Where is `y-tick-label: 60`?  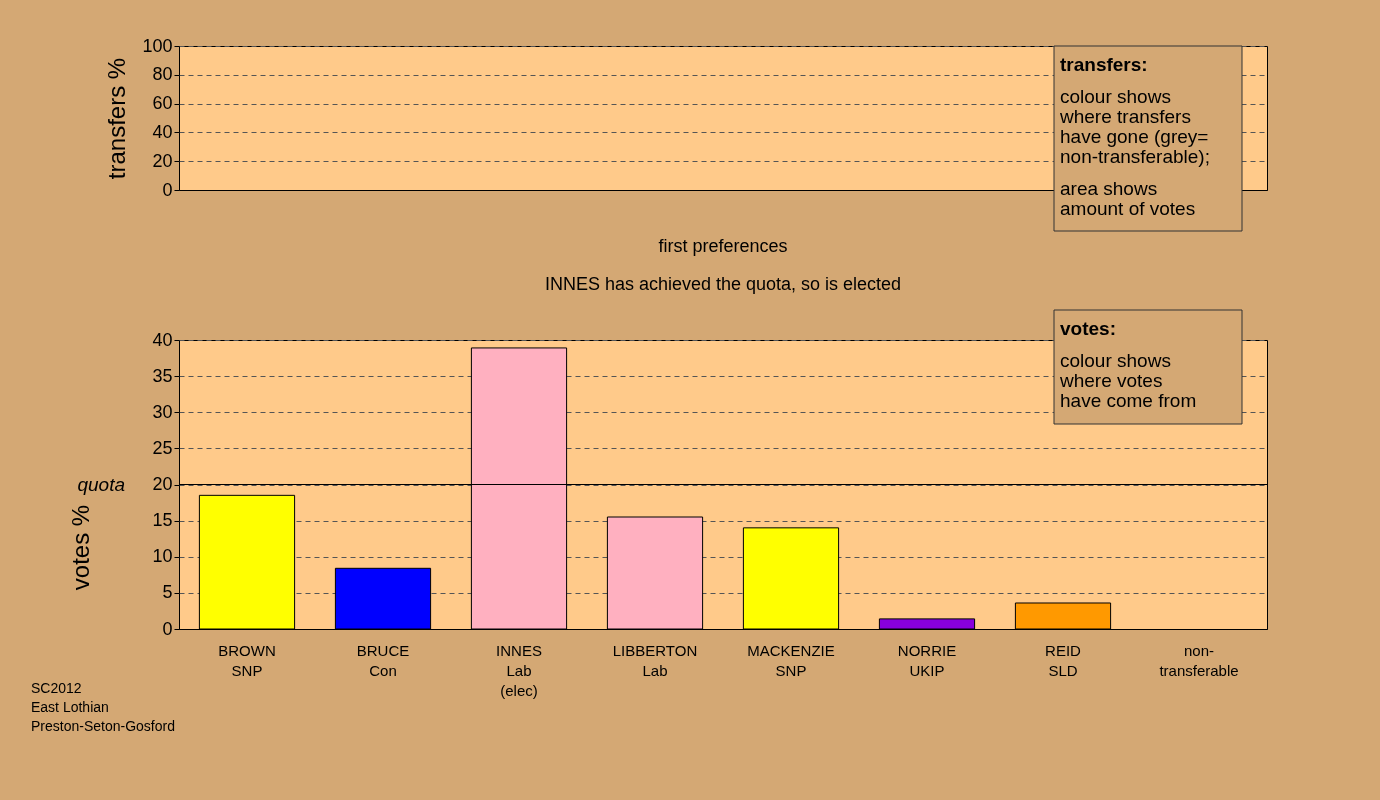 y-tick-label: 60 is located at coordinates (162, 103).